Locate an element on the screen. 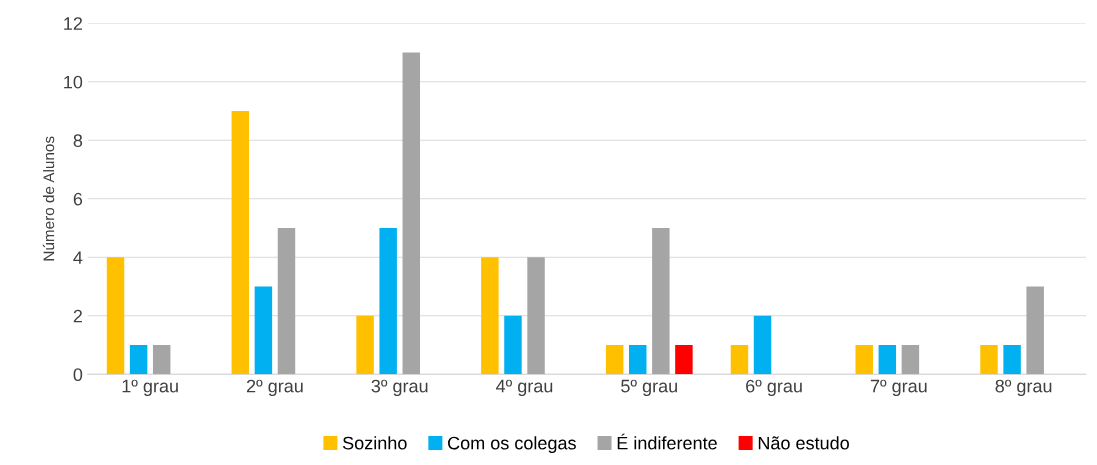  legend-label: É indiferente is located at coordinates (667, 441).